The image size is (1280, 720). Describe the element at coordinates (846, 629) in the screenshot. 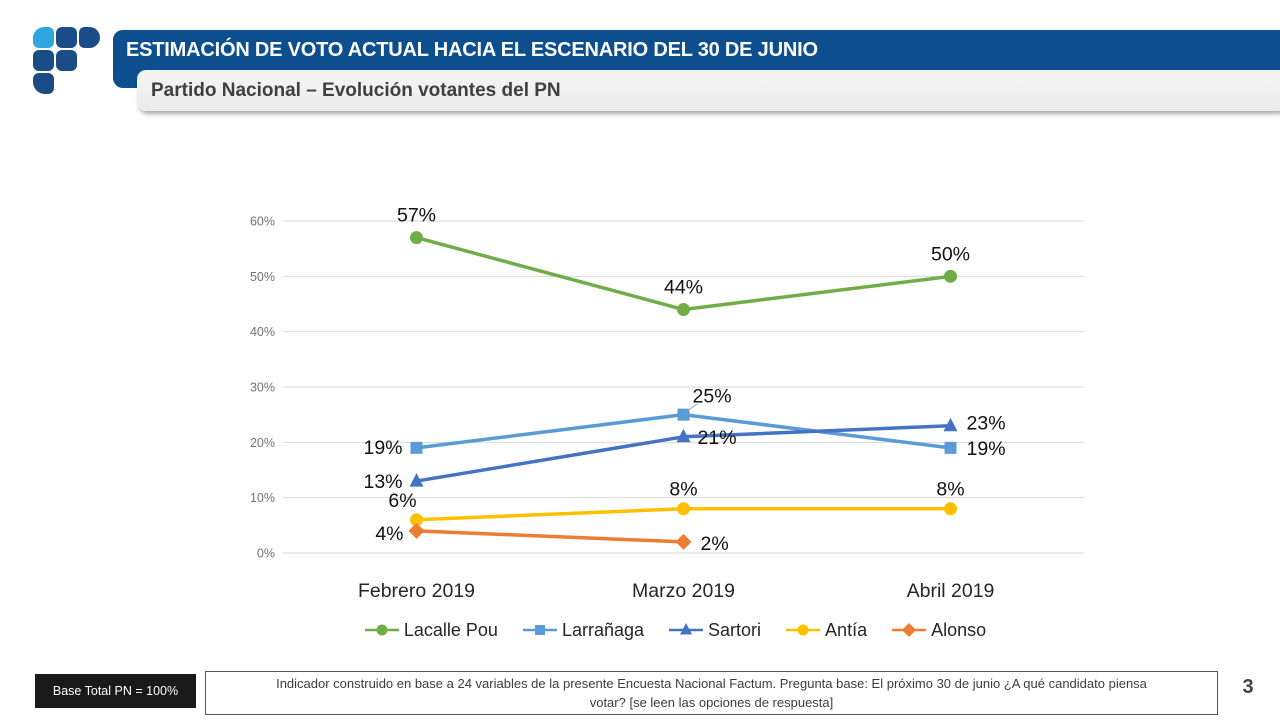

I see `legend-label: Antía` at that location.